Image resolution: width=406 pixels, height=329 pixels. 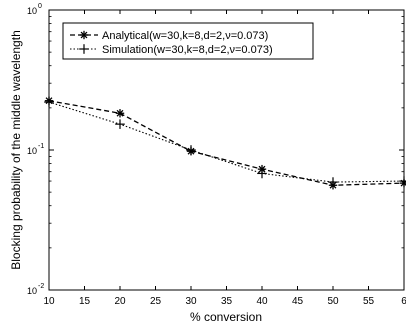 I want to click on legend-label-analytical: Analytical(w=30,k=8,d=2,ν=0.073), so click(x=185, y=36).